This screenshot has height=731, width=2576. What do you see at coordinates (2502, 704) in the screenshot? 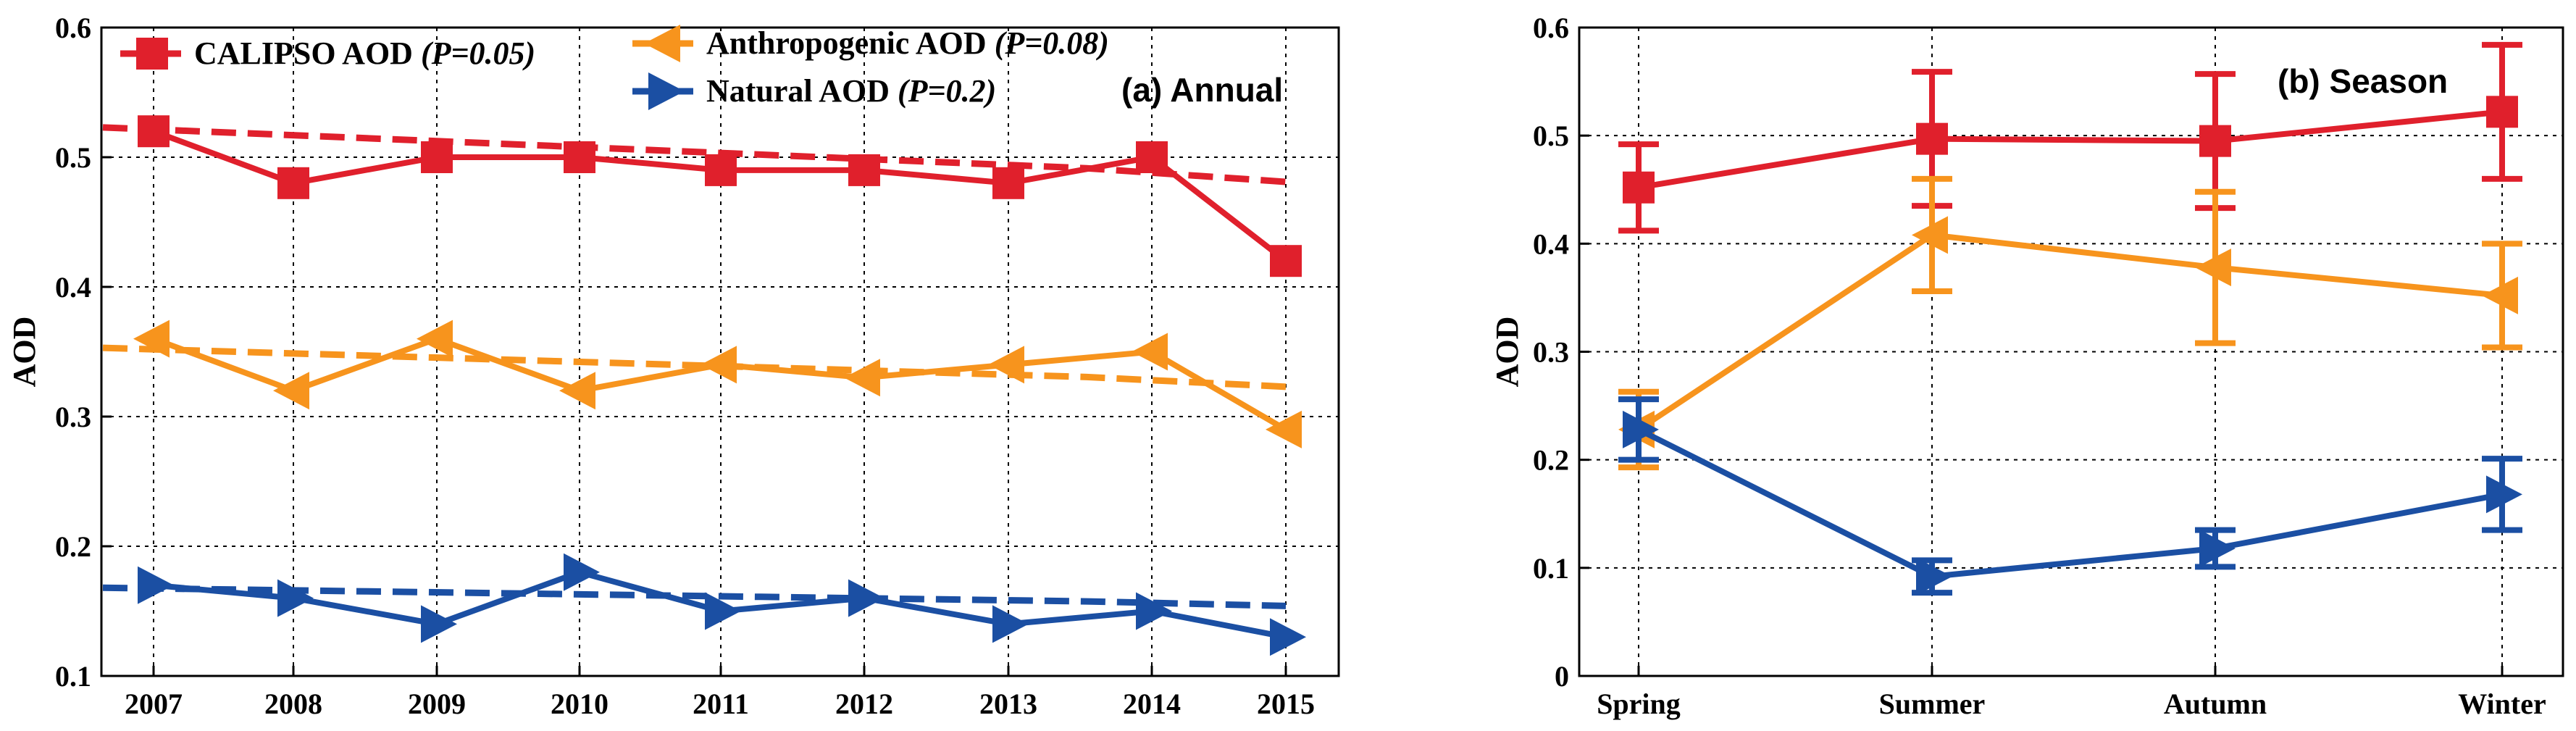
I see `x-tick-label: Winter` at bounding box center [2502, 704].